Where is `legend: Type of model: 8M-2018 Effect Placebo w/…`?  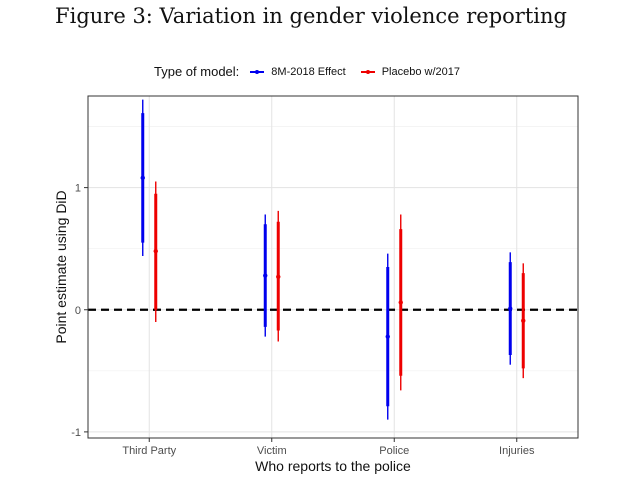 legend: Type of model: 8M-2018 Effect Placebo w/… is located at coordinates (311, 71).